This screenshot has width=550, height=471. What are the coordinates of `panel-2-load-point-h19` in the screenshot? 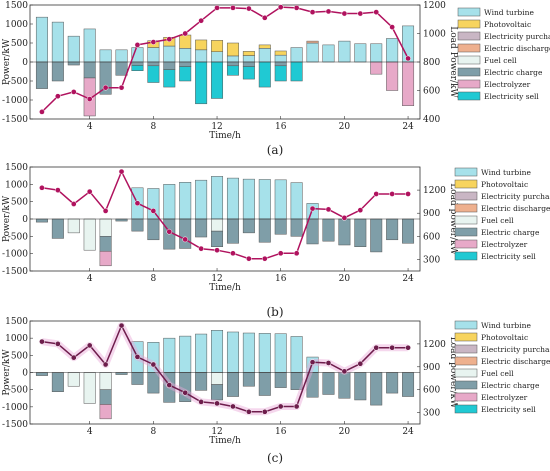 It's located at (328, 209).